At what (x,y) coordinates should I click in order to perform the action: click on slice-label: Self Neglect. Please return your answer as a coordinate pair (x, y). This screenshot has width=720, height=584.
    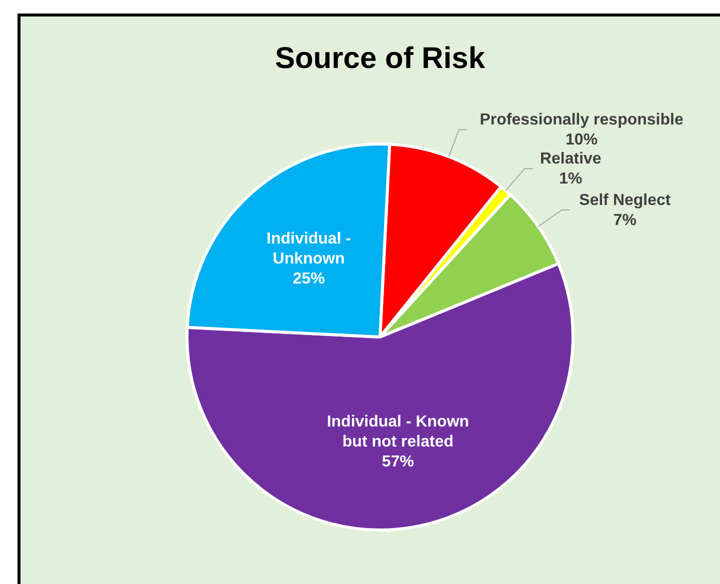
    Looking at the image, I should click on (625, 200).